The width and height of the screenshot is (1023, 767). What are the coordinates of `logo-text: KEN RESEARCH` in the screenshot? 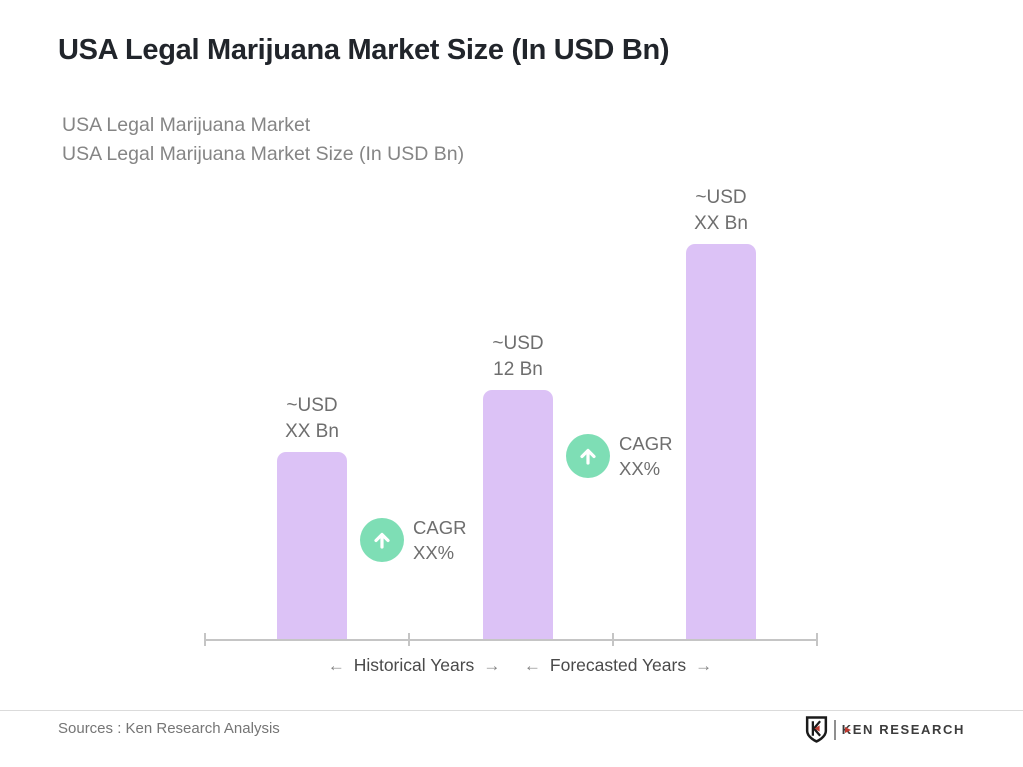 It's located at (903, 729).